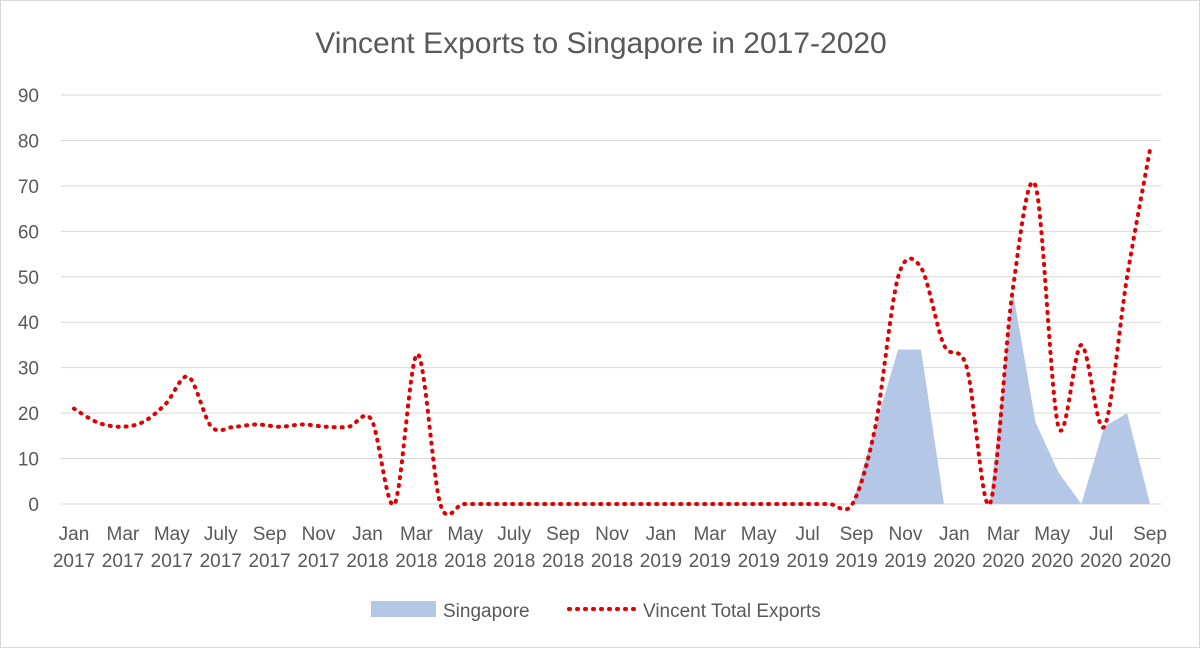  Describe the element at coordinates (403, 609) in the screenshot. I see `legend-swatch-singapore` at that location.